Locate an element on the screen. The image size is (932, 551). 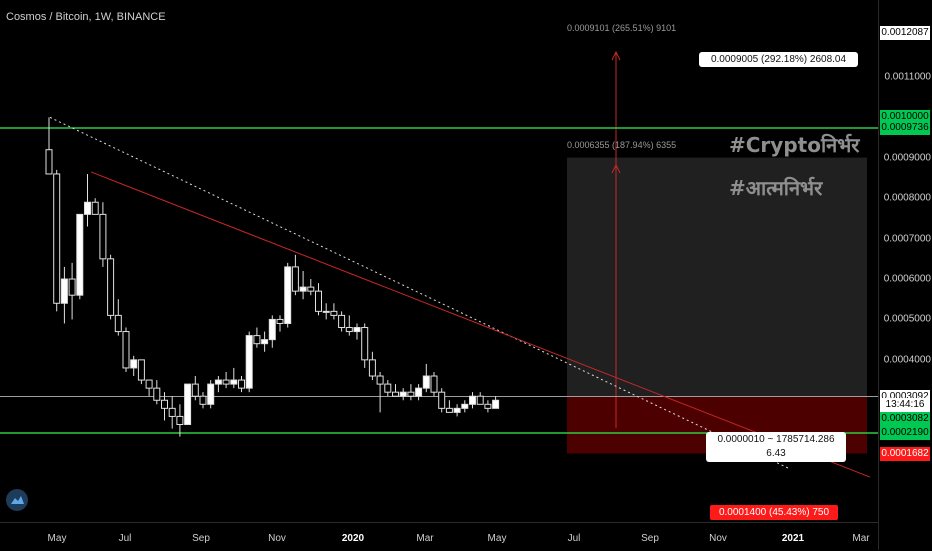
price-tick-6: 0.0005000 is located at coordinates (907, 319).